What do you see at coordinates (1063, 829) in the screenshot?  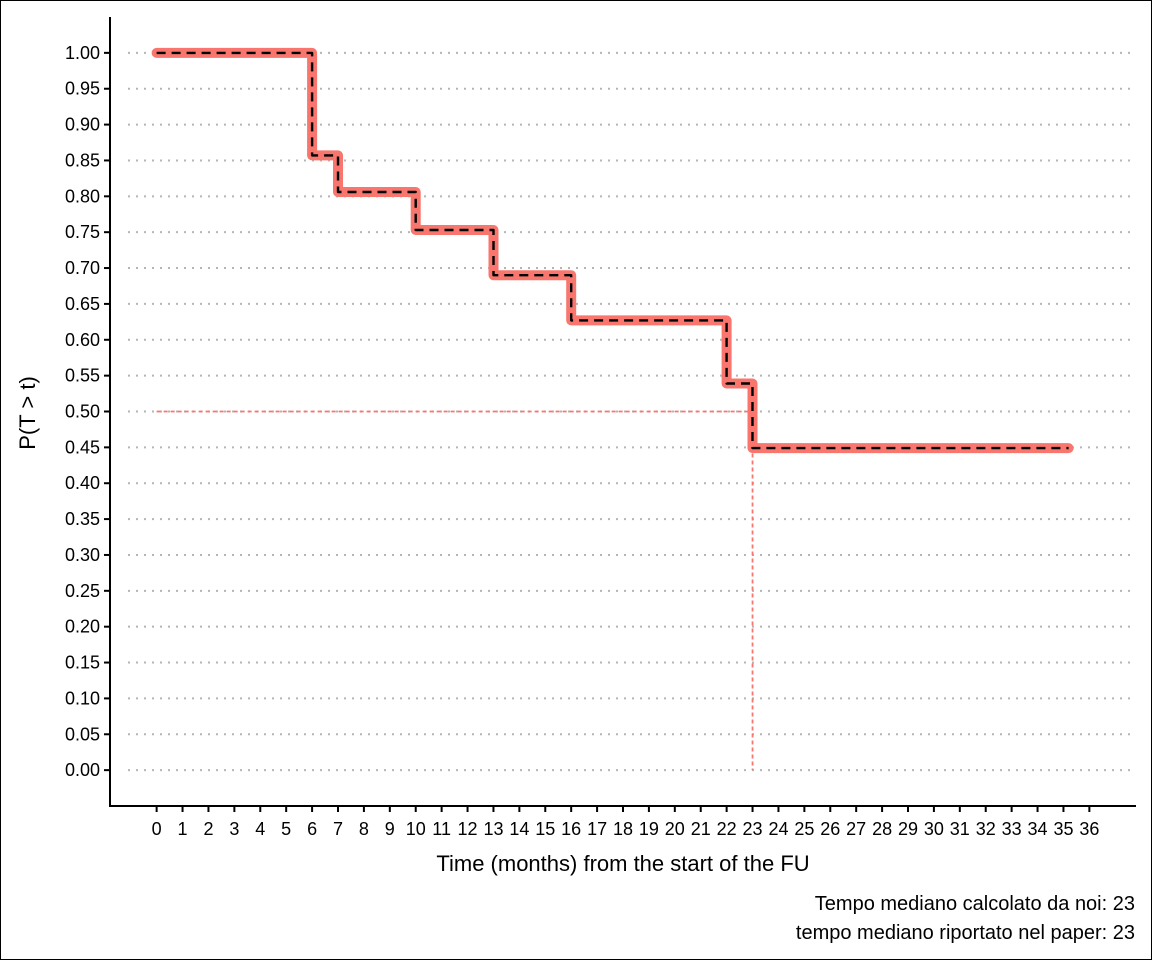 I see `x-tick-label: 35` at bounding box center [1063, 829].